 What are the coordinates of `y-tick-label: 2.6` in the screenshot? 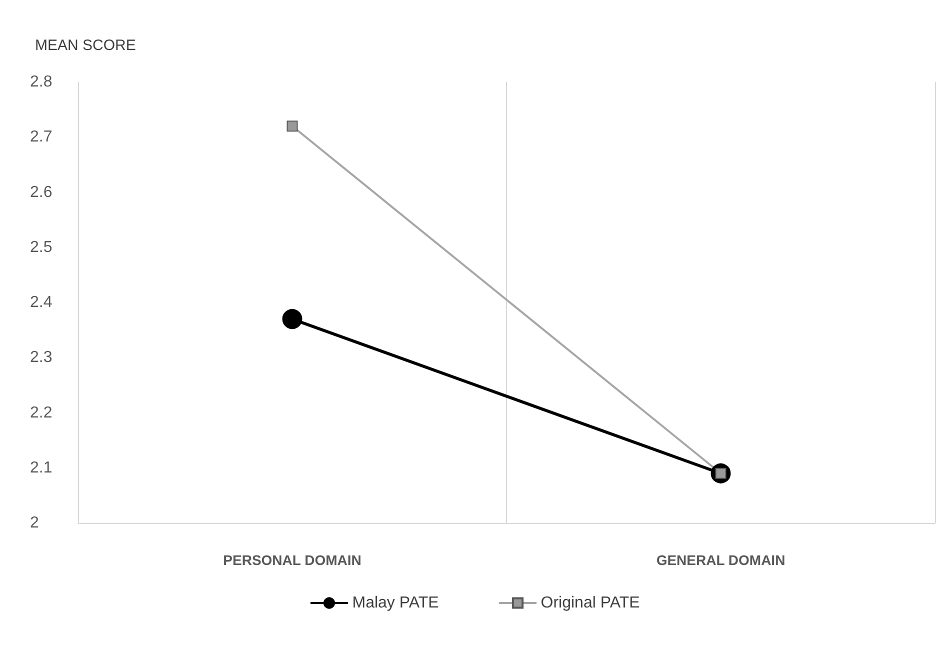 It's located at (41, 192).